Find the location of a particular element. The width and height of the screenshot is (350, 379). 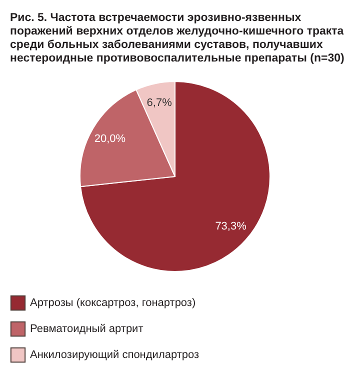

chart-title: Рис. 5. Частота встречаемости эрозивно-язвенных поражений верхних отделов желудочно-кишечного тракта среди больных заболеваниями суставов, получавших нестероидные противовоспалительные препараты (n=30) is located at coordinates (177, 38).